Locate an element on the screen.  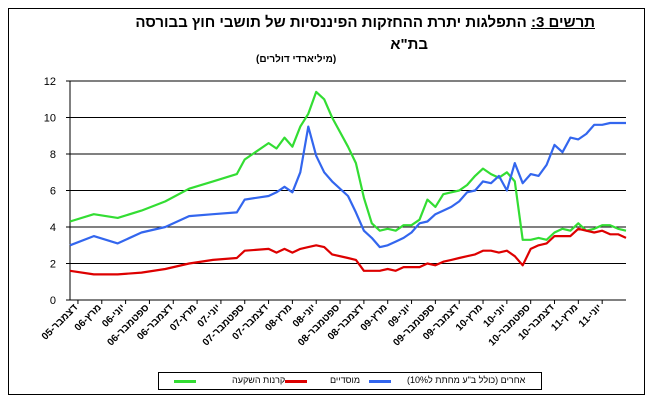
legend-label-funds: קרנות השקעה is located at coordinates (259, 380).